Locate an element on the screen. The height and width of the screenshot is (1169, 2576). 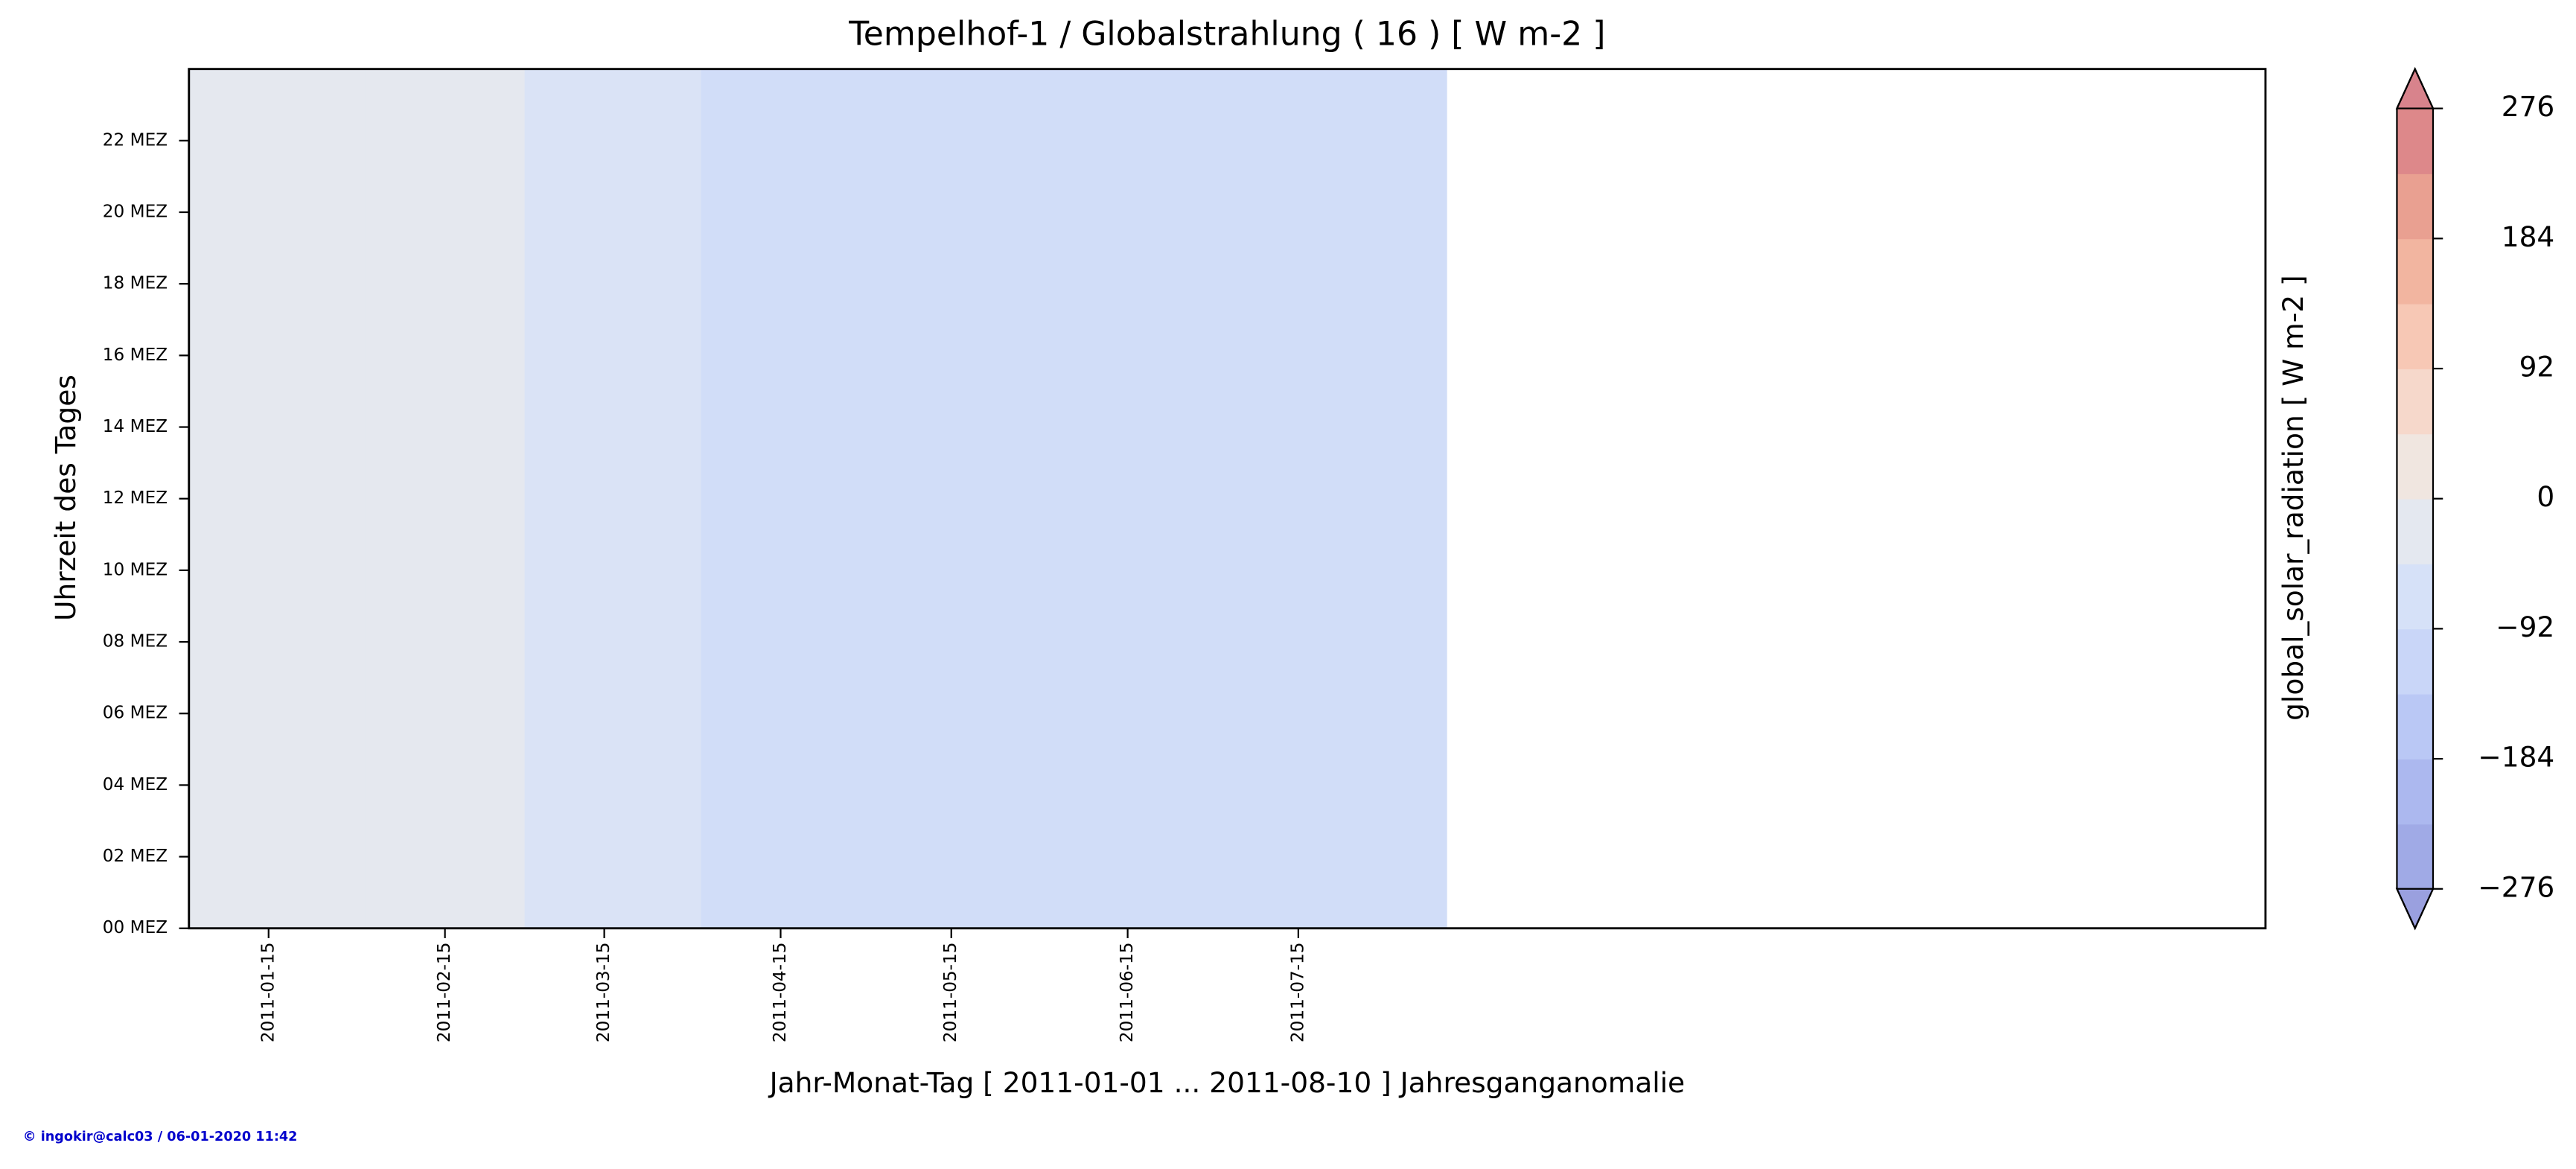
y-tick-label: 02 MEZ is located at coordinates (135, 856).